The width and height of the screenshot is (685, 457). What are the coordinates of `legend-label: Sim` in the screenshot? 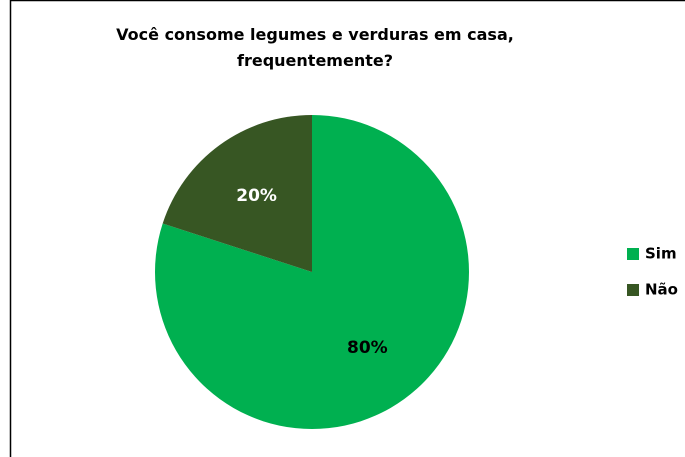 It's located at (661, 254).